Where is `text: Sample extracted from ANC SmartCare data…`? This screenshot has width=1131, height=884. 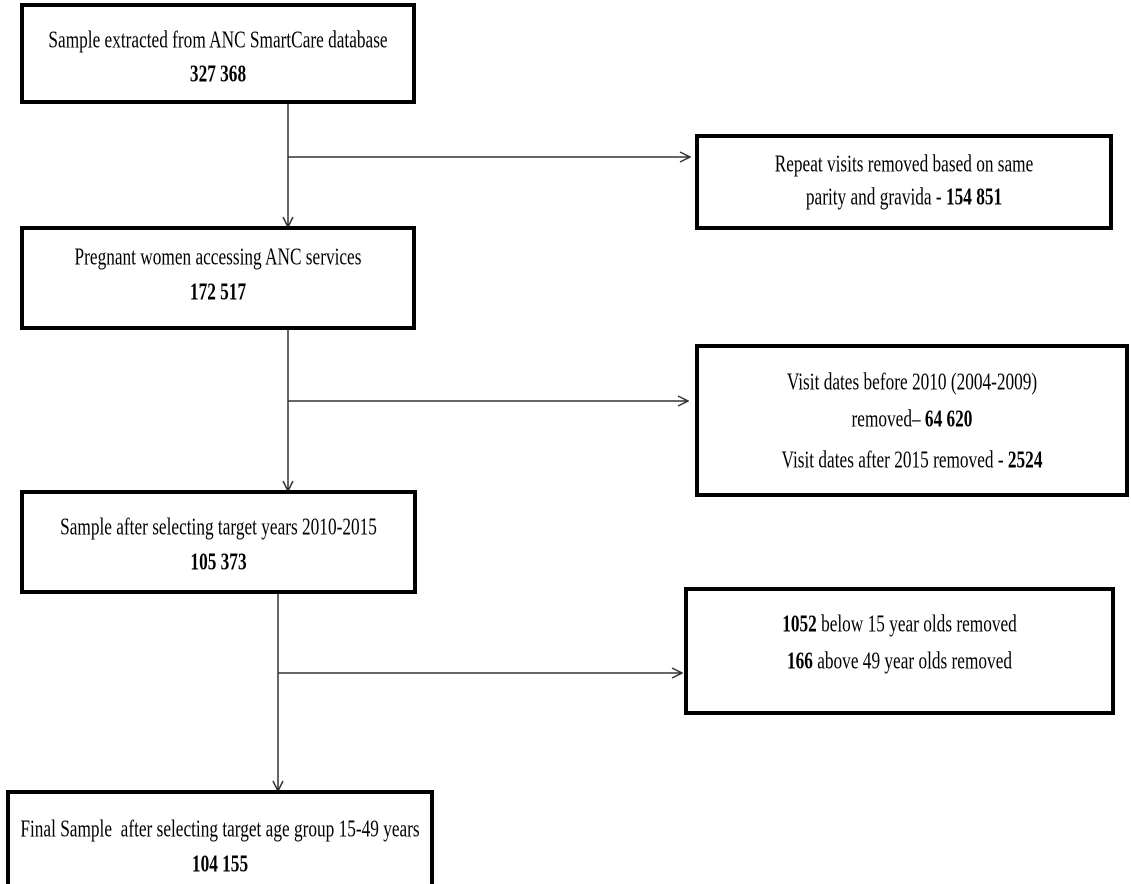
text: Sample extracted from ANC SmartCare data… is located at coordinates (217, 40).